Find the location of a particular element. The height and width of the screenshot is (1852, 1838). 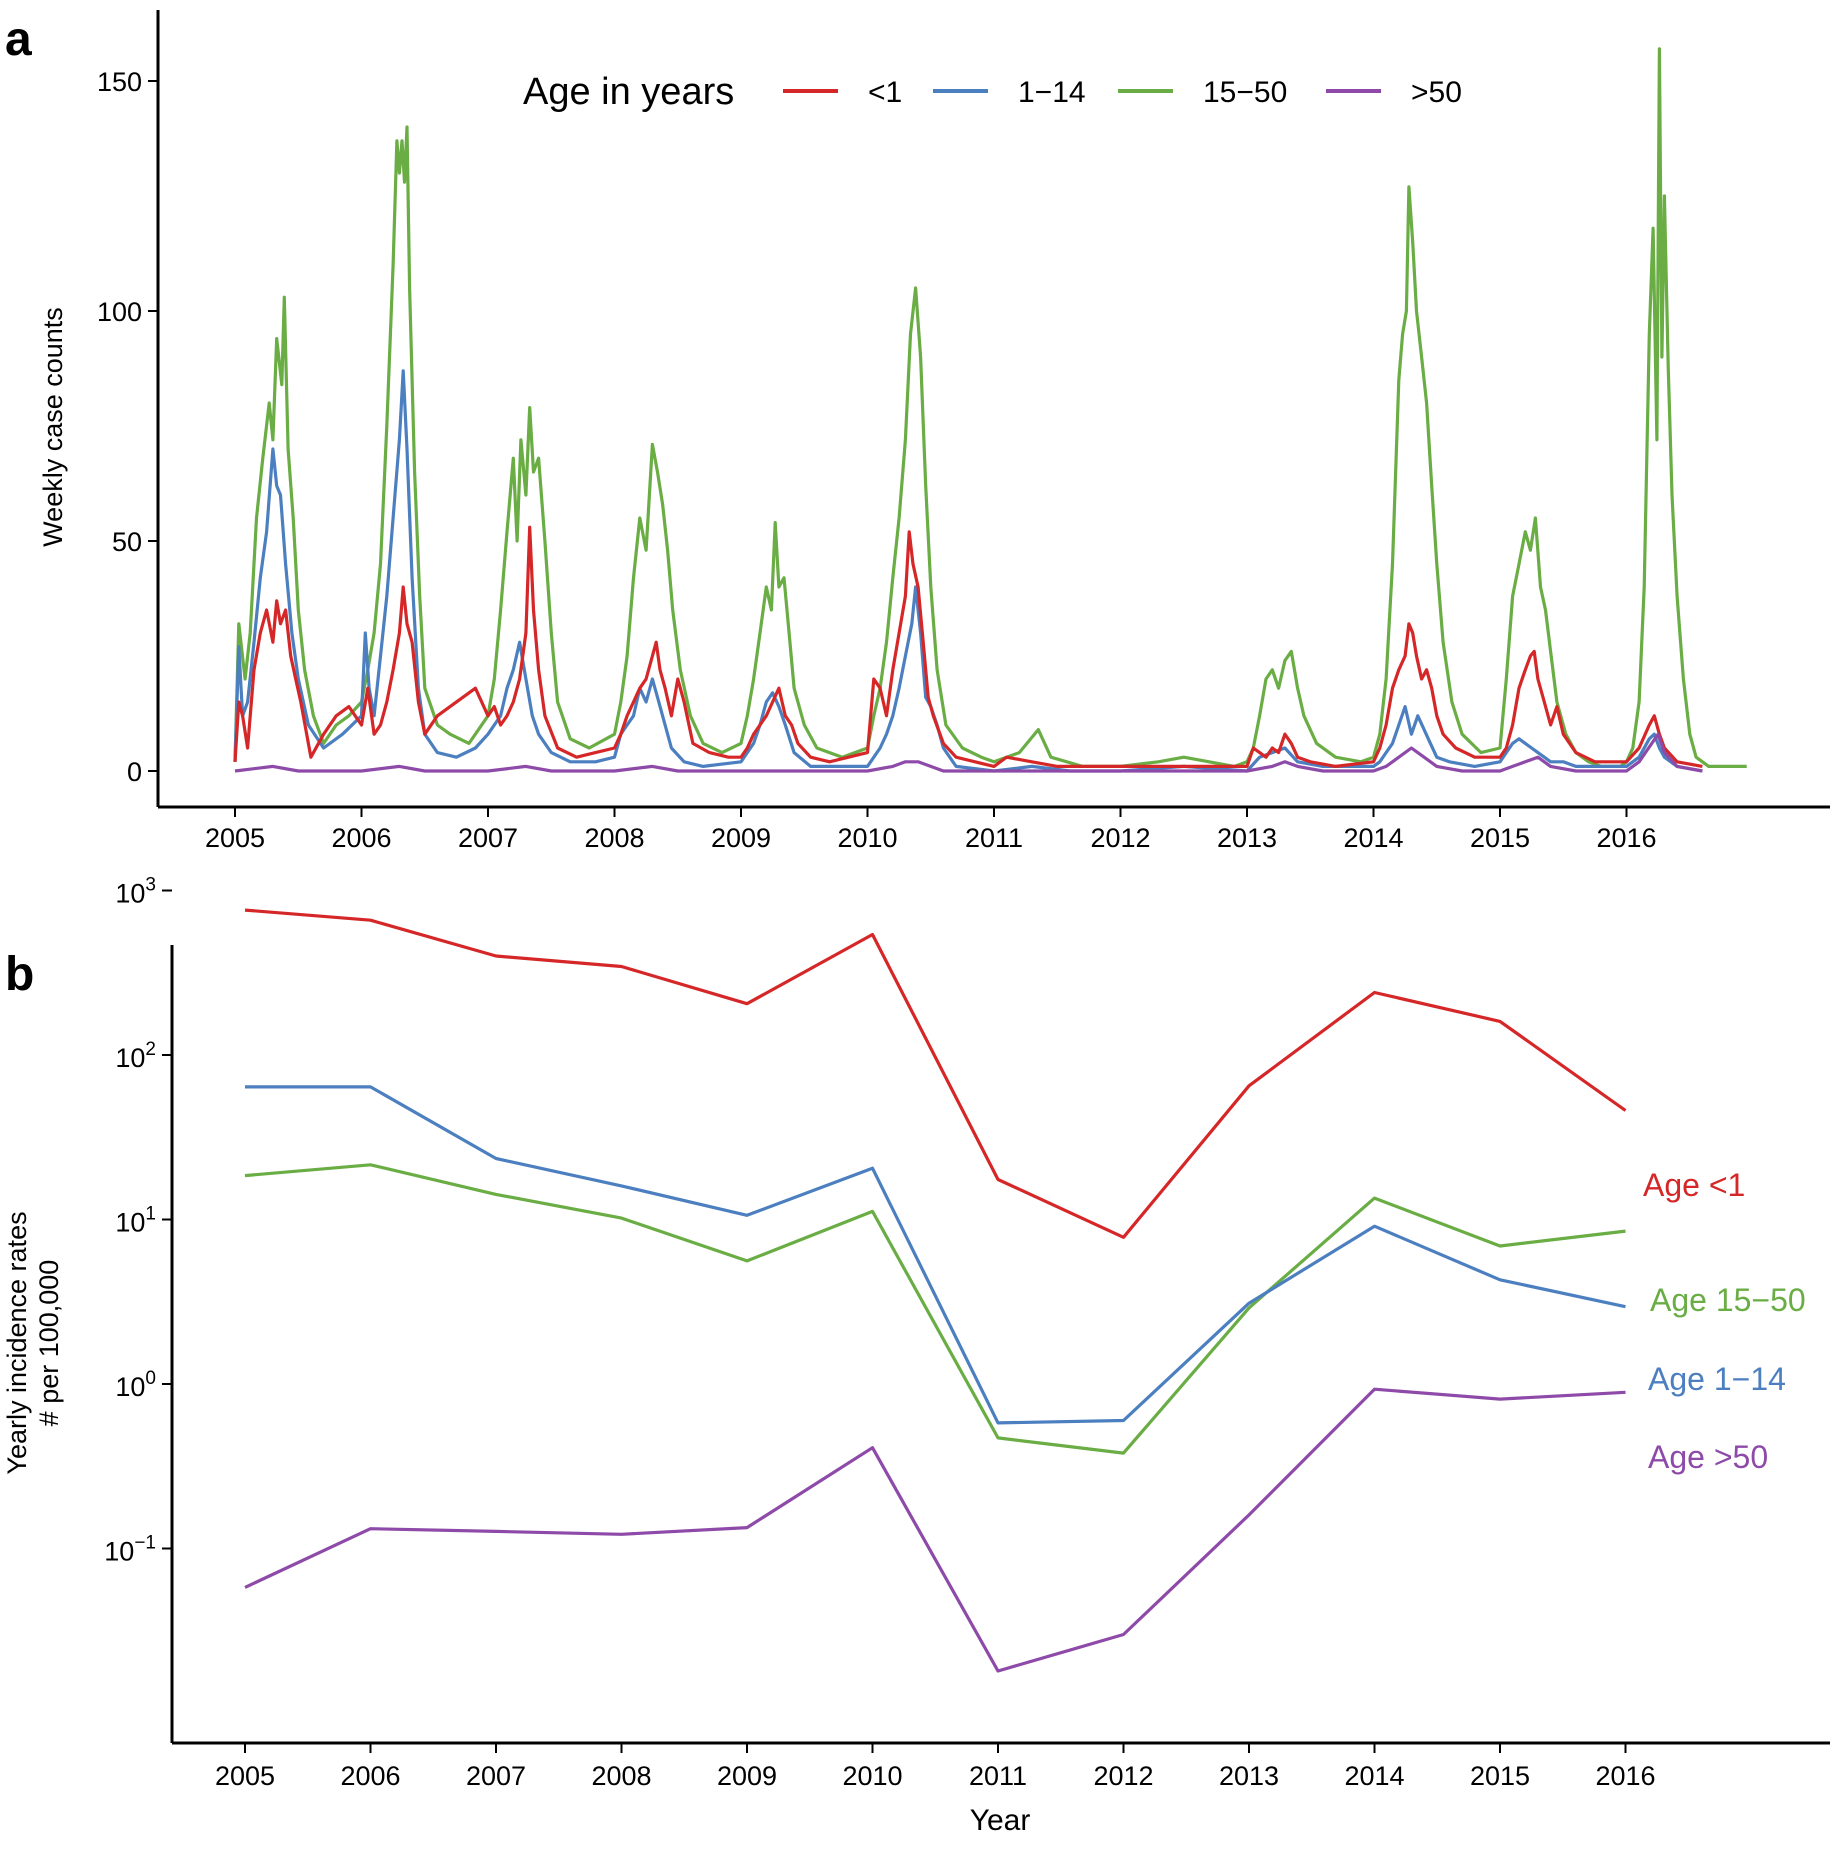

series-label-1to14: Age 1−14 is located at coordinates (1717, 1379).